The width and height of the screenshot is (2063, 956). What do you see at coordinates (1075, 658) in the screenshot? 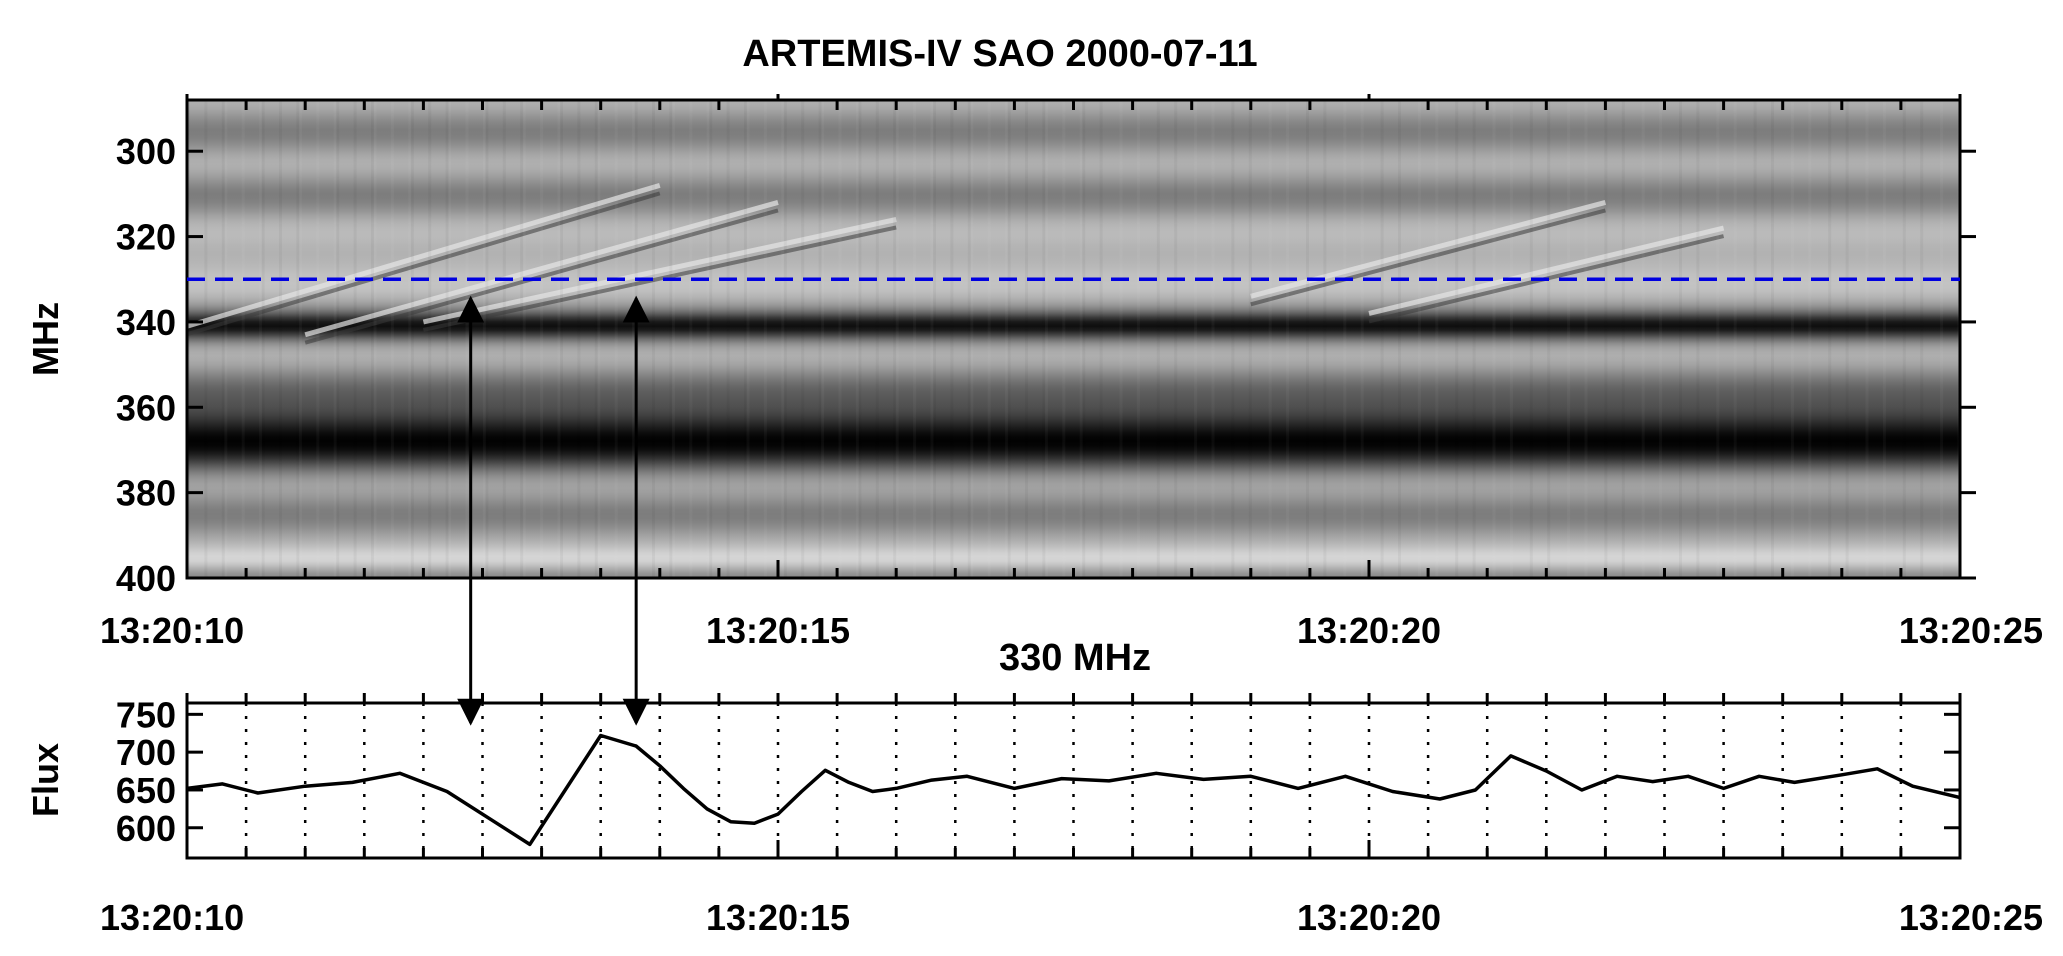
I see `flux-title: 330 MHz` at bounding box center [1075, 658].